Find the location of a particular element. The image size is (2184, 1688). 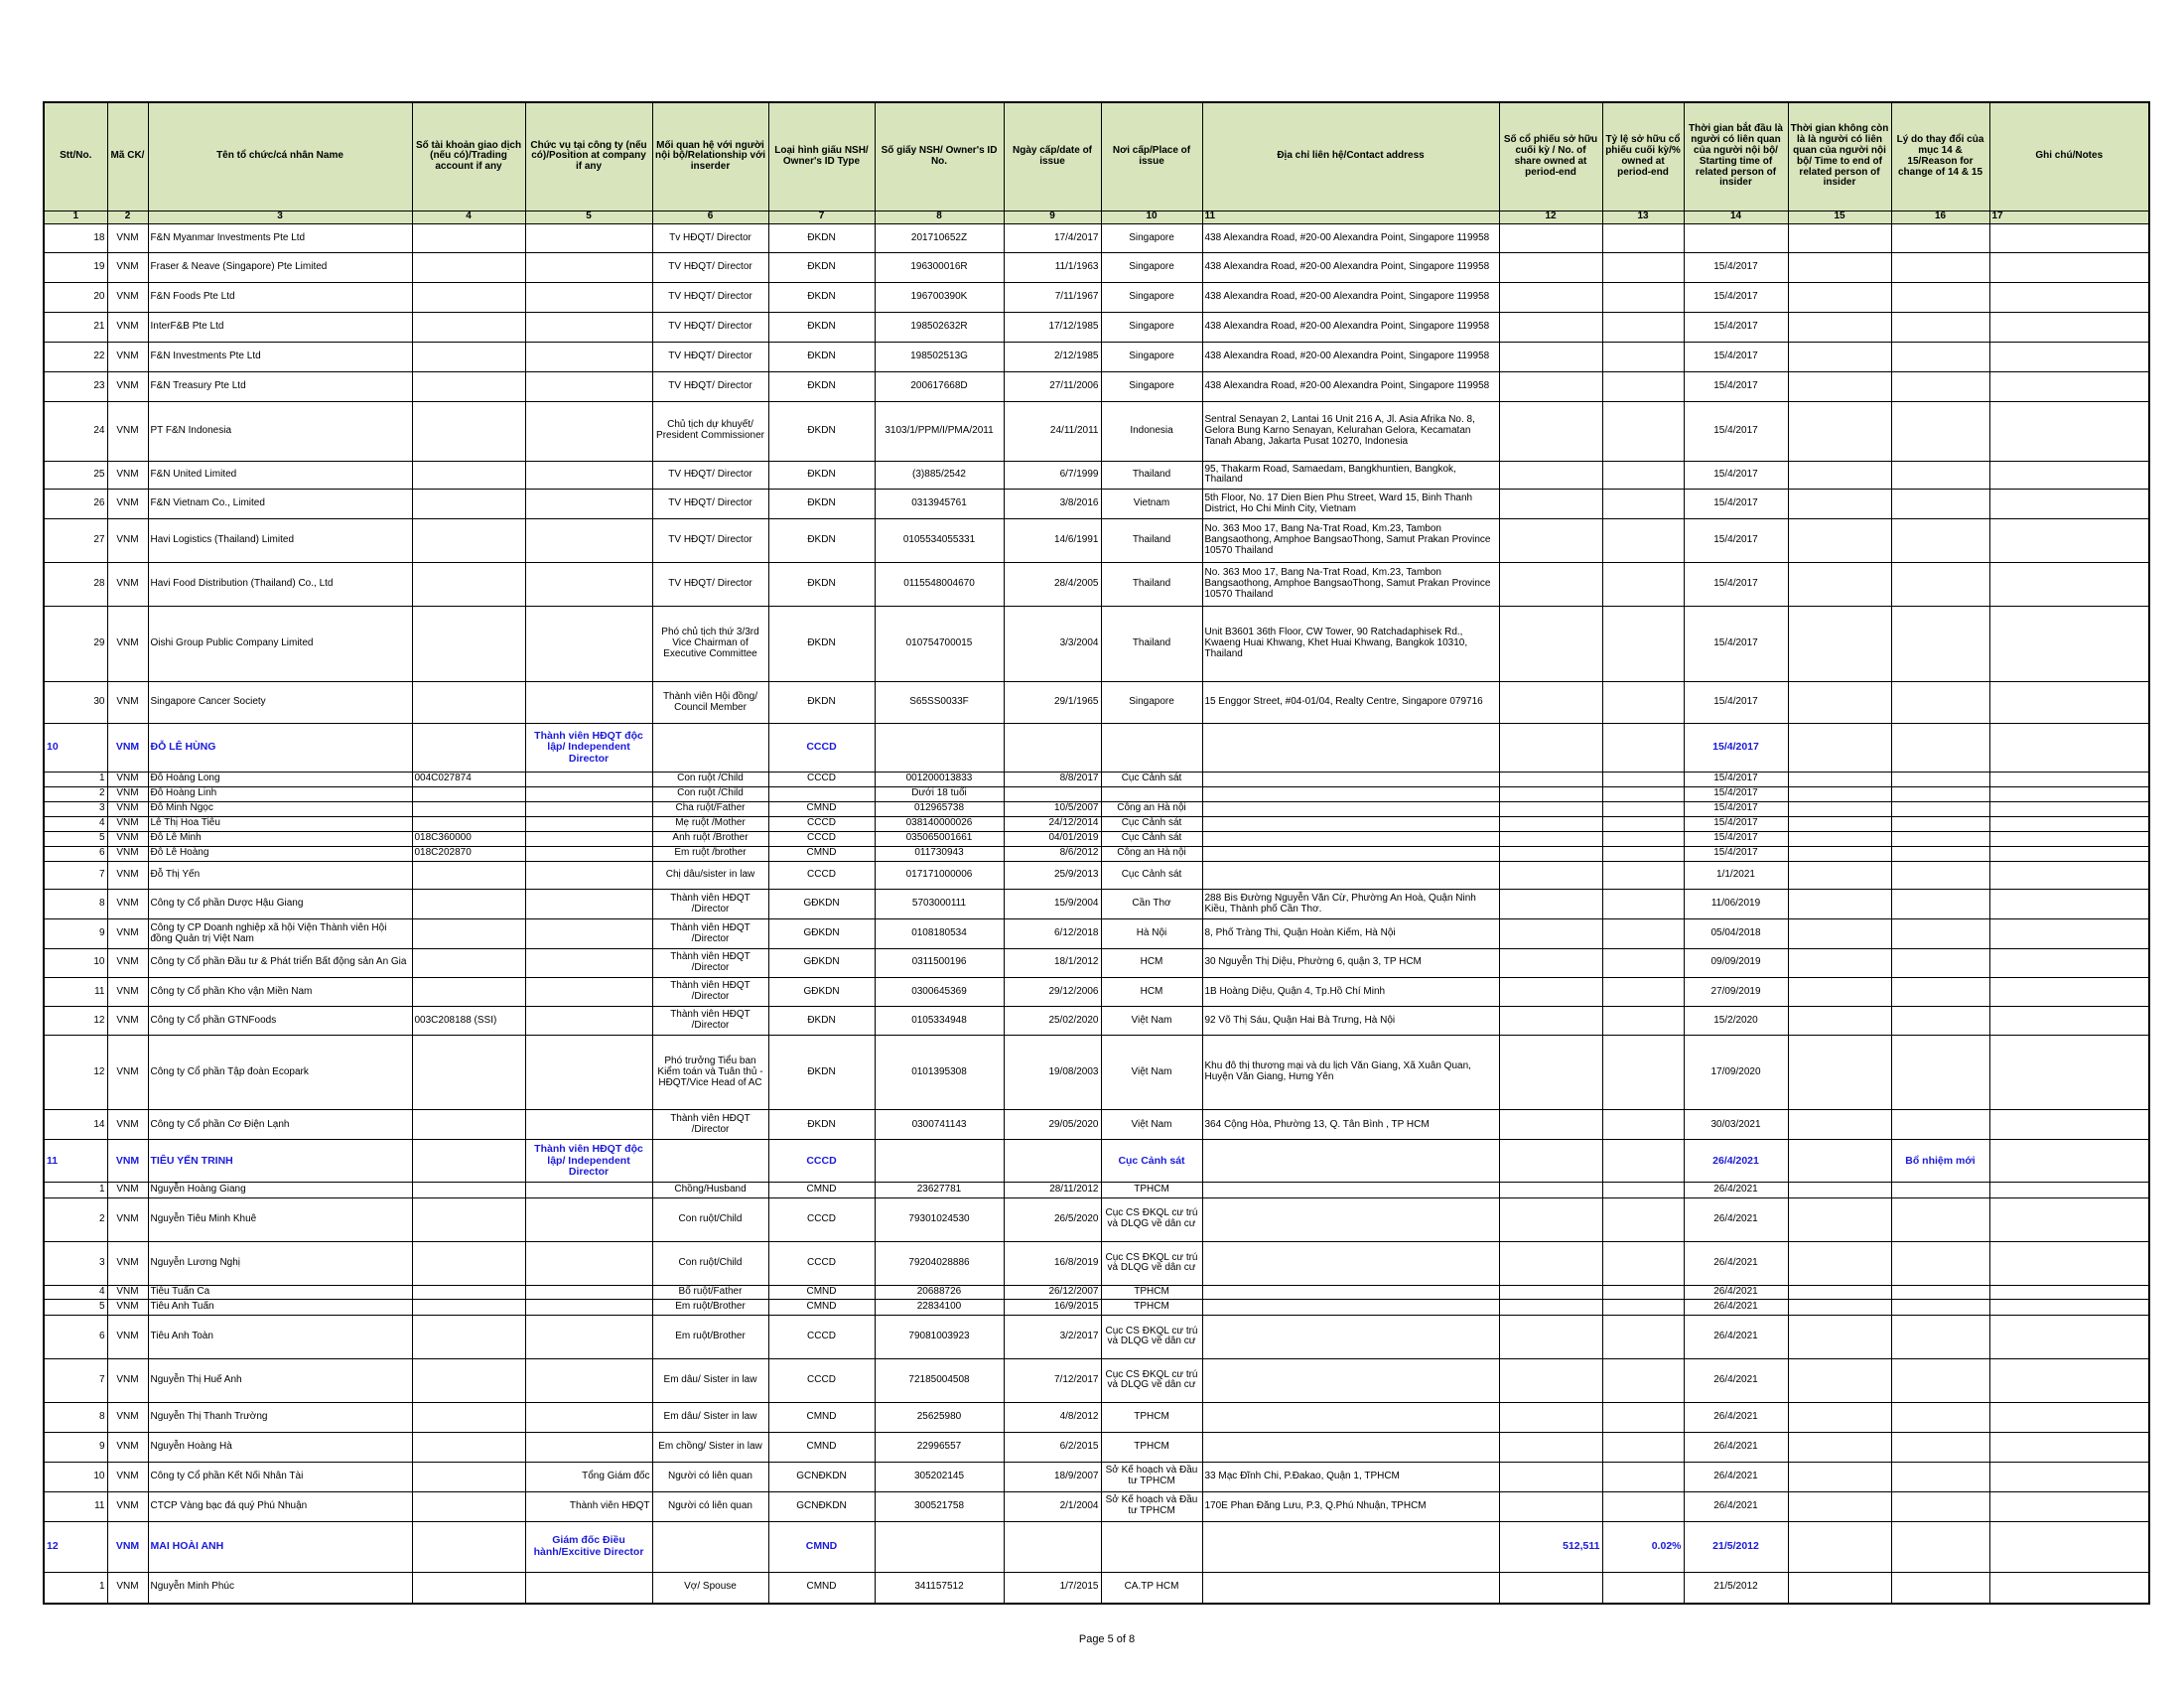

cell: Sở Kế hoạch và Đầu tư TPHCM is located at coordinates (1151, 1506).